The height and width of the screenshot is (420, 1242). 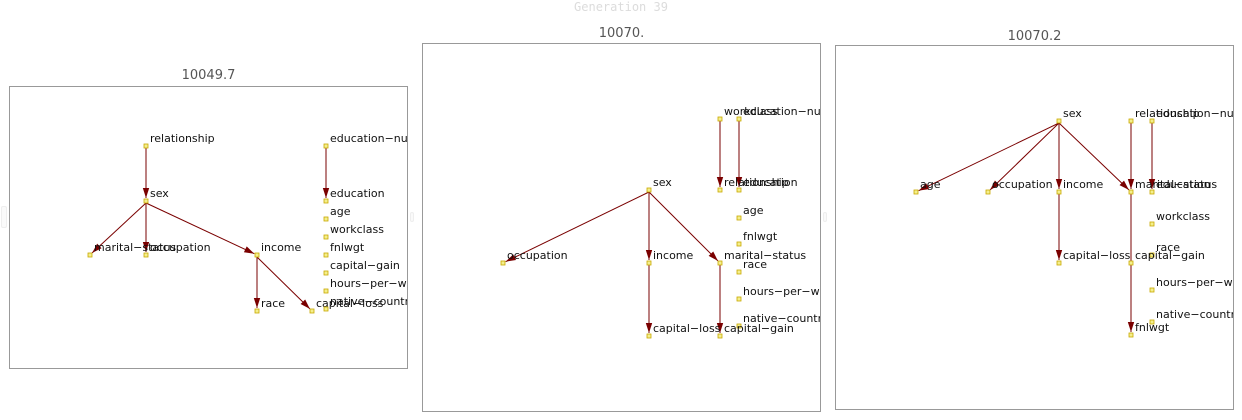 What do you see at coordinates (751, 111) in the screenshot?
I see `node-label: workclass` at bounding box center [751, 111].